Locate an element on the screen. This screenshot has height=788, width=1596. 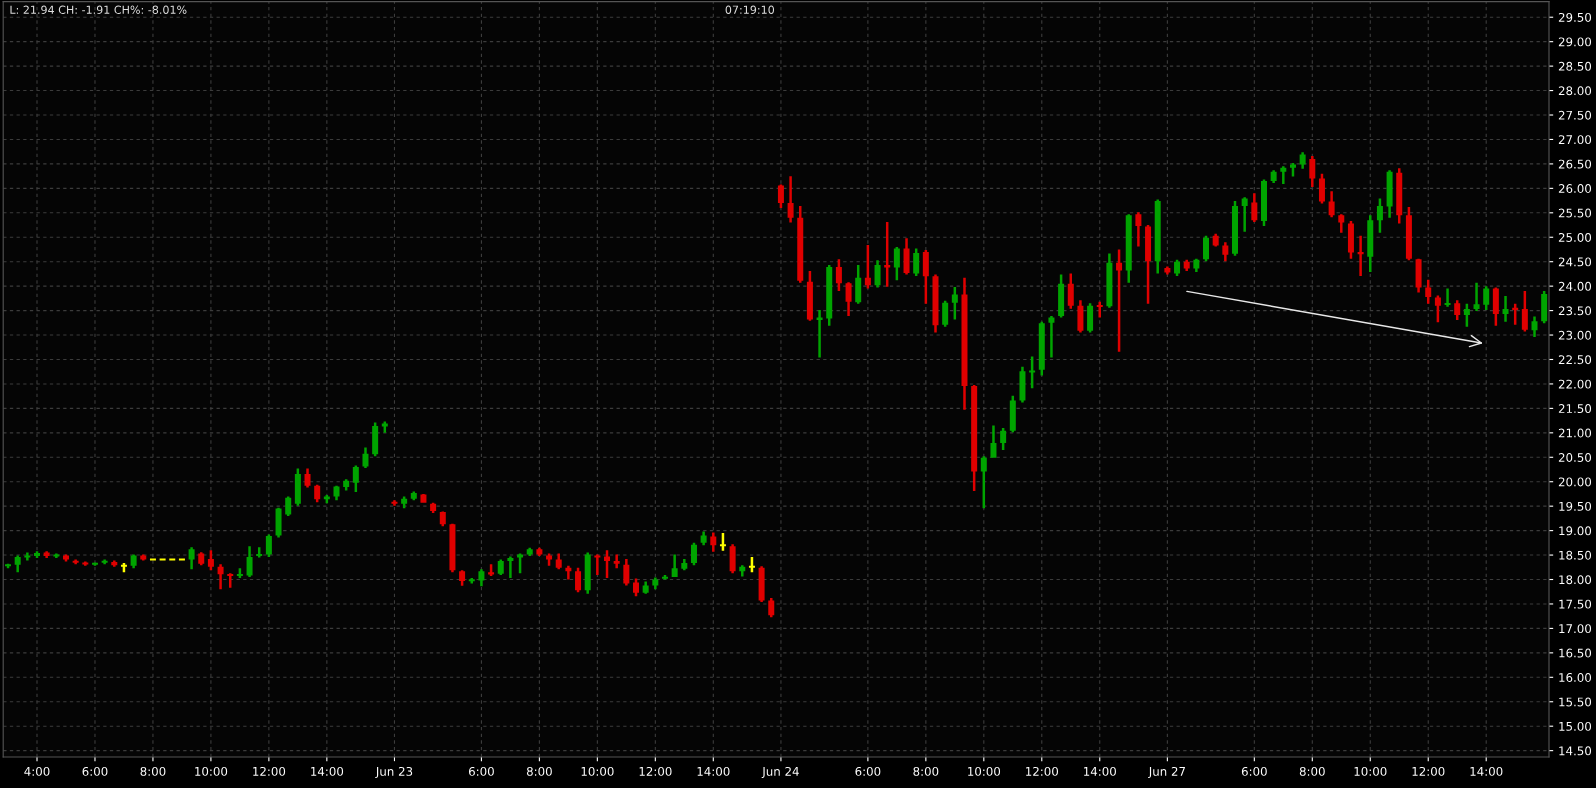
y-tick-label: 21.00 is located at coordinates (1575, 433).